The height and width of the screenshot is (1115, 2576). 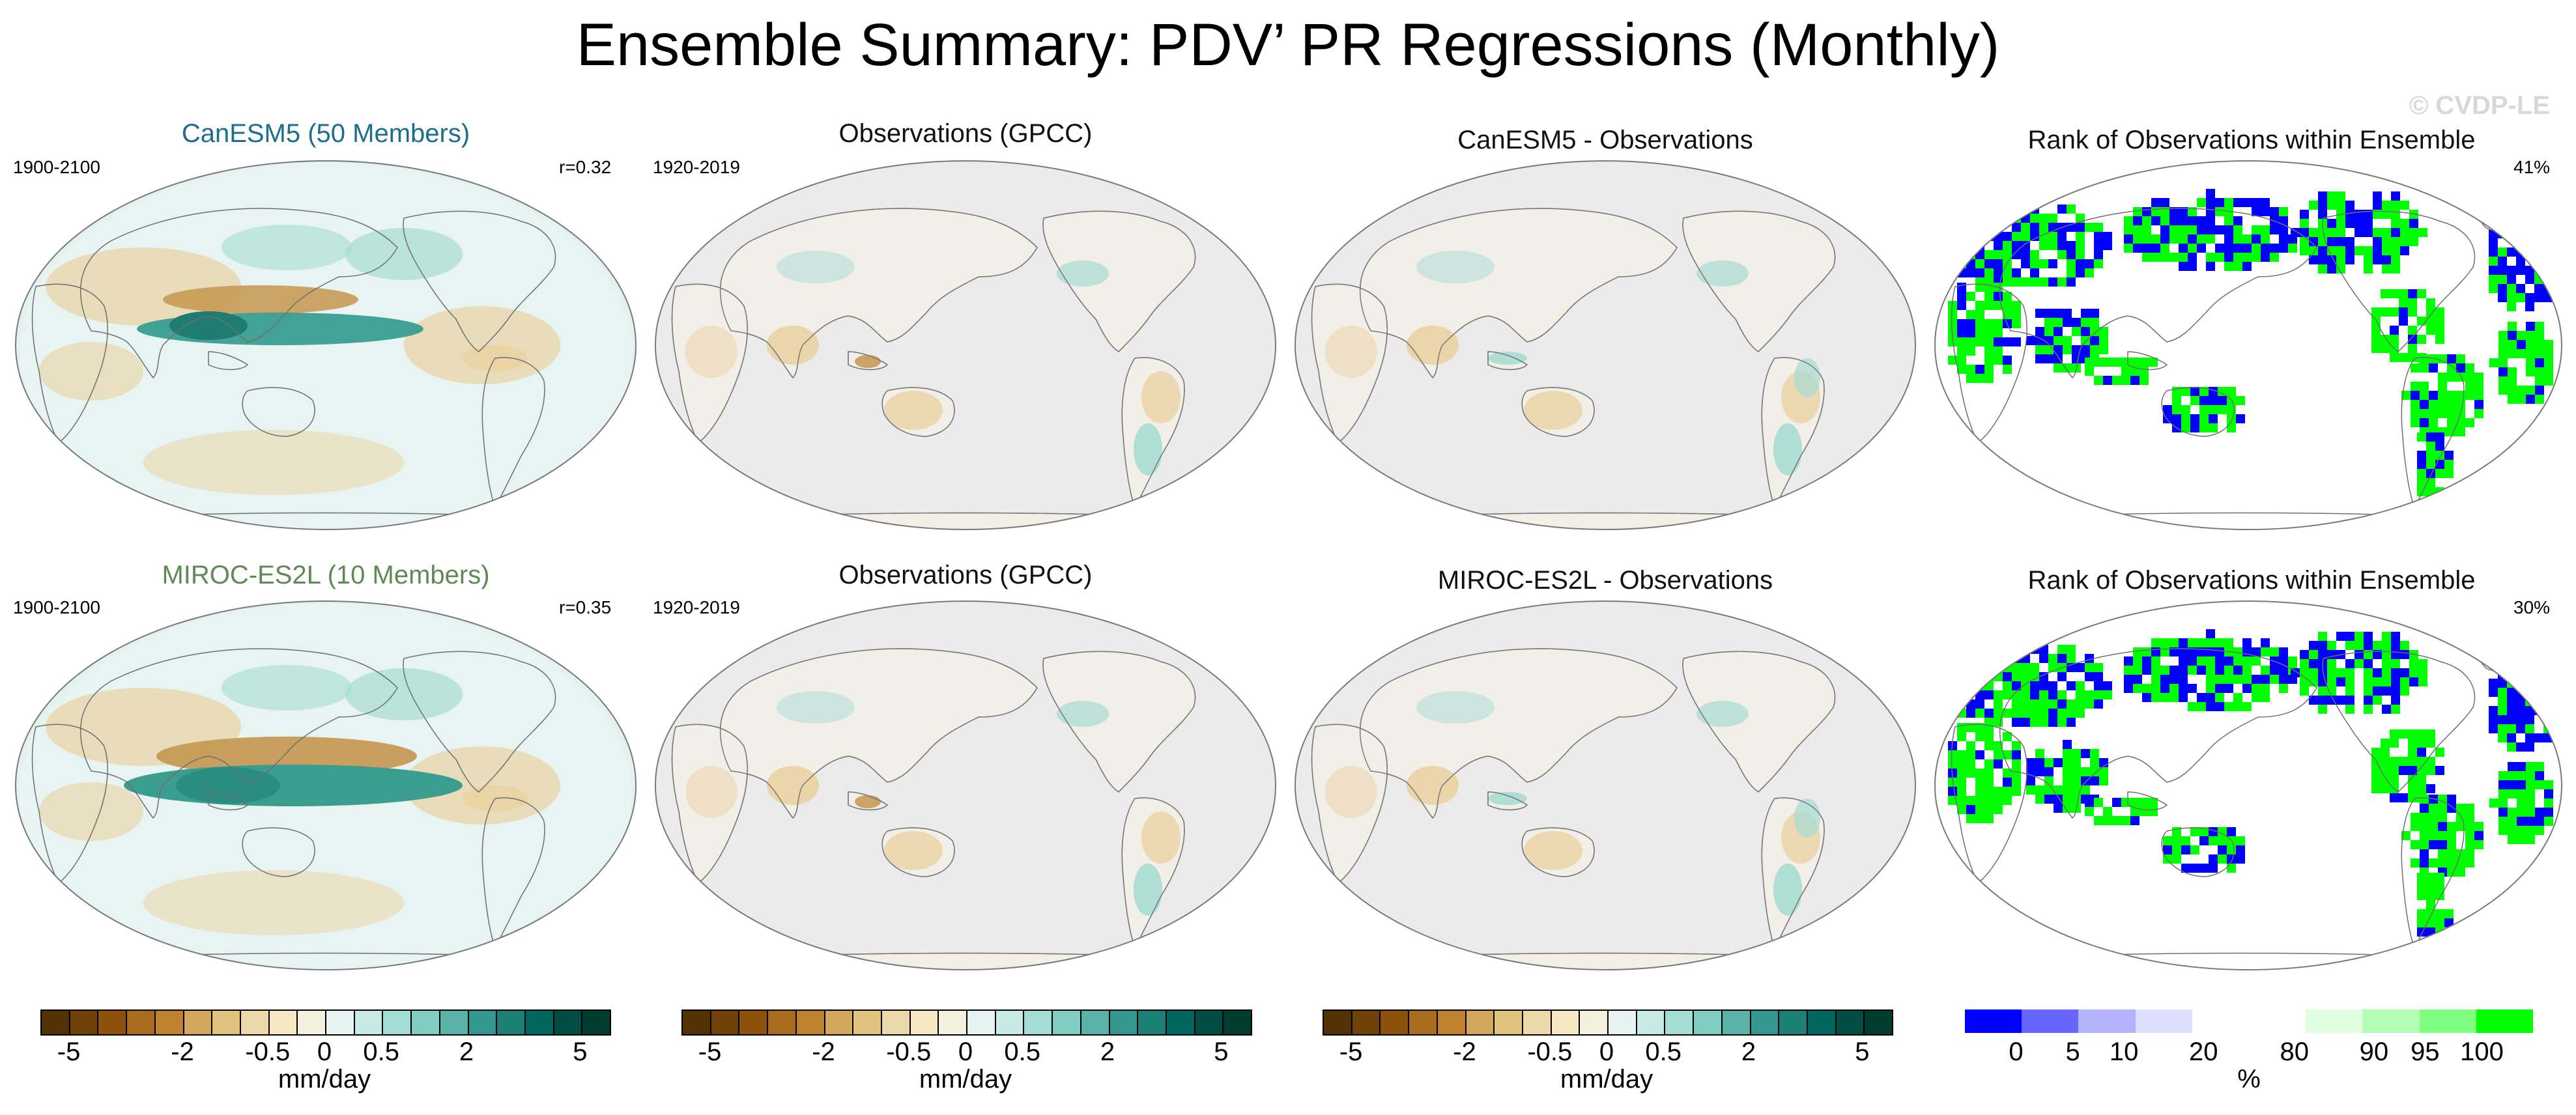 I want to click on row2-rank-map, so click(x=2248, y=785).